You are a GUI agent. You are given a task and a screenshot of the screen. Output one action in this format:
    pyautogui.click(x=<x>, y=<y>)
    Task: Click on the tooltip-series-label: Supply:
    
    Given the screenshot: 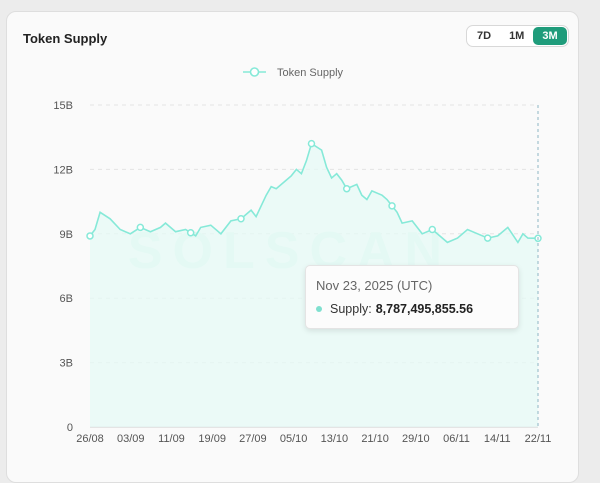 What is the action you would take?
    pyautogui.click(x=351, y=309)
    